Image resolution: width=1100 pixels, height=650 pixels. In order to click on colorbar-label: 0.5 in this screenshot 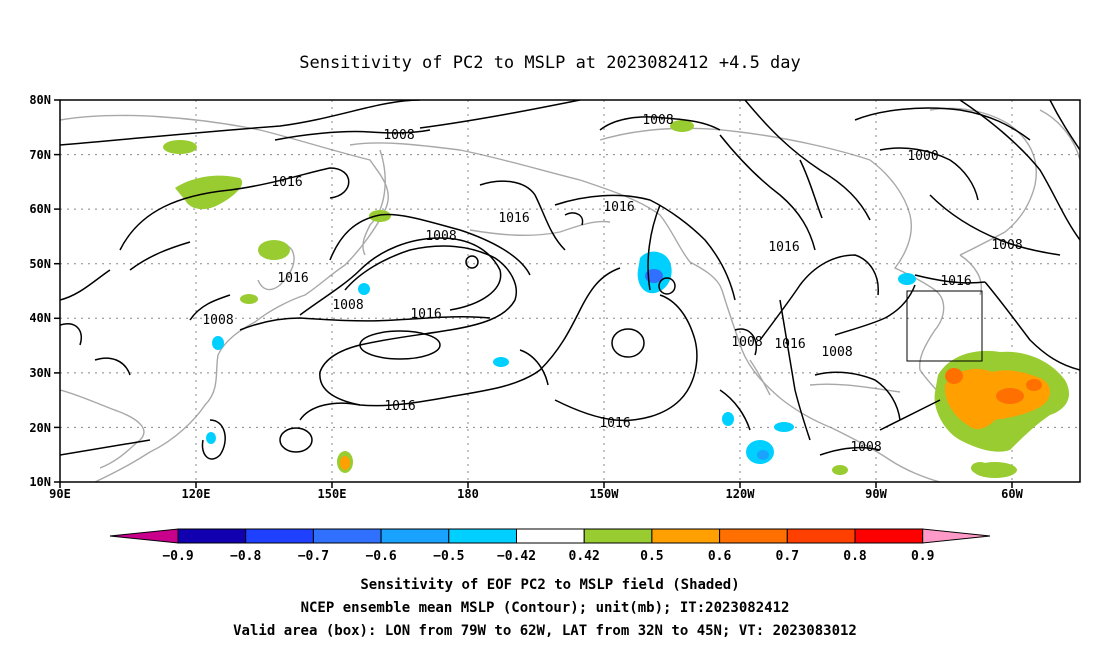, I will do `click(651, 556)`.